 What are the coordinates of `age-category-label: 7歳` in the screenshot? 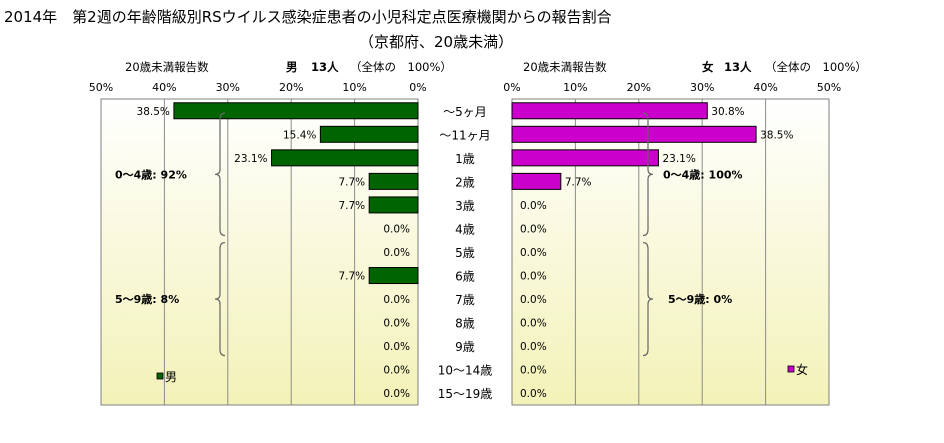 It's located at (465, 300).